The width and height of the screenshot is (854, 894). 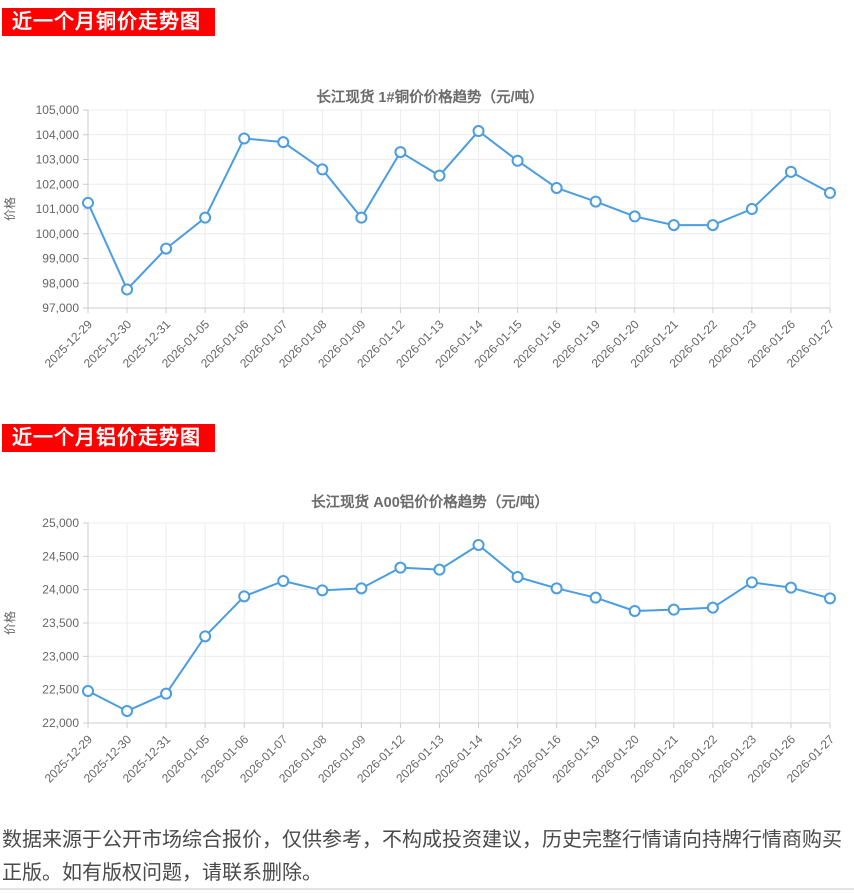 What do you see at coordinates (60, 283) in the screenshot?
I see `y-axis-tick-label: 98,000` at bounding box center [60, 283].